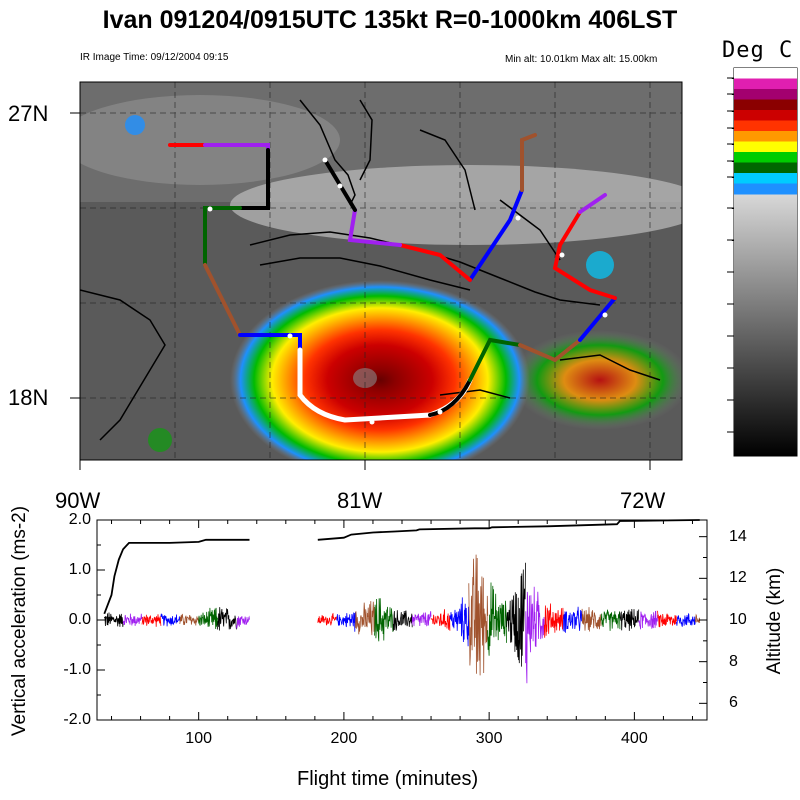 This screenshot has height=800, width=800. I want to click on y-tick-label-right: 8, so click(733, 661).